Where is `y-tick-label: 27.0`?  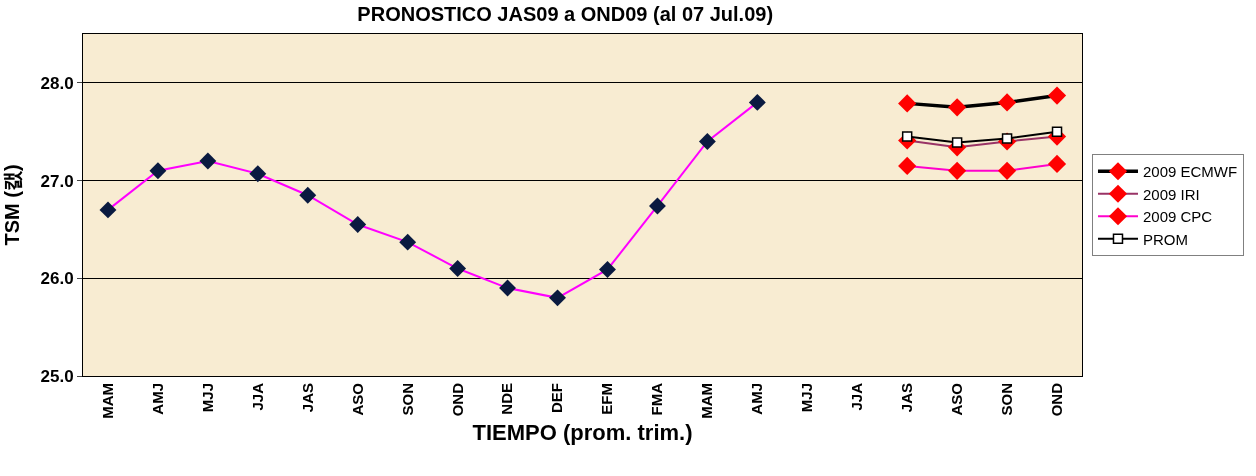 y-tick-label: 27.0 is located at coordinates (57, 181).